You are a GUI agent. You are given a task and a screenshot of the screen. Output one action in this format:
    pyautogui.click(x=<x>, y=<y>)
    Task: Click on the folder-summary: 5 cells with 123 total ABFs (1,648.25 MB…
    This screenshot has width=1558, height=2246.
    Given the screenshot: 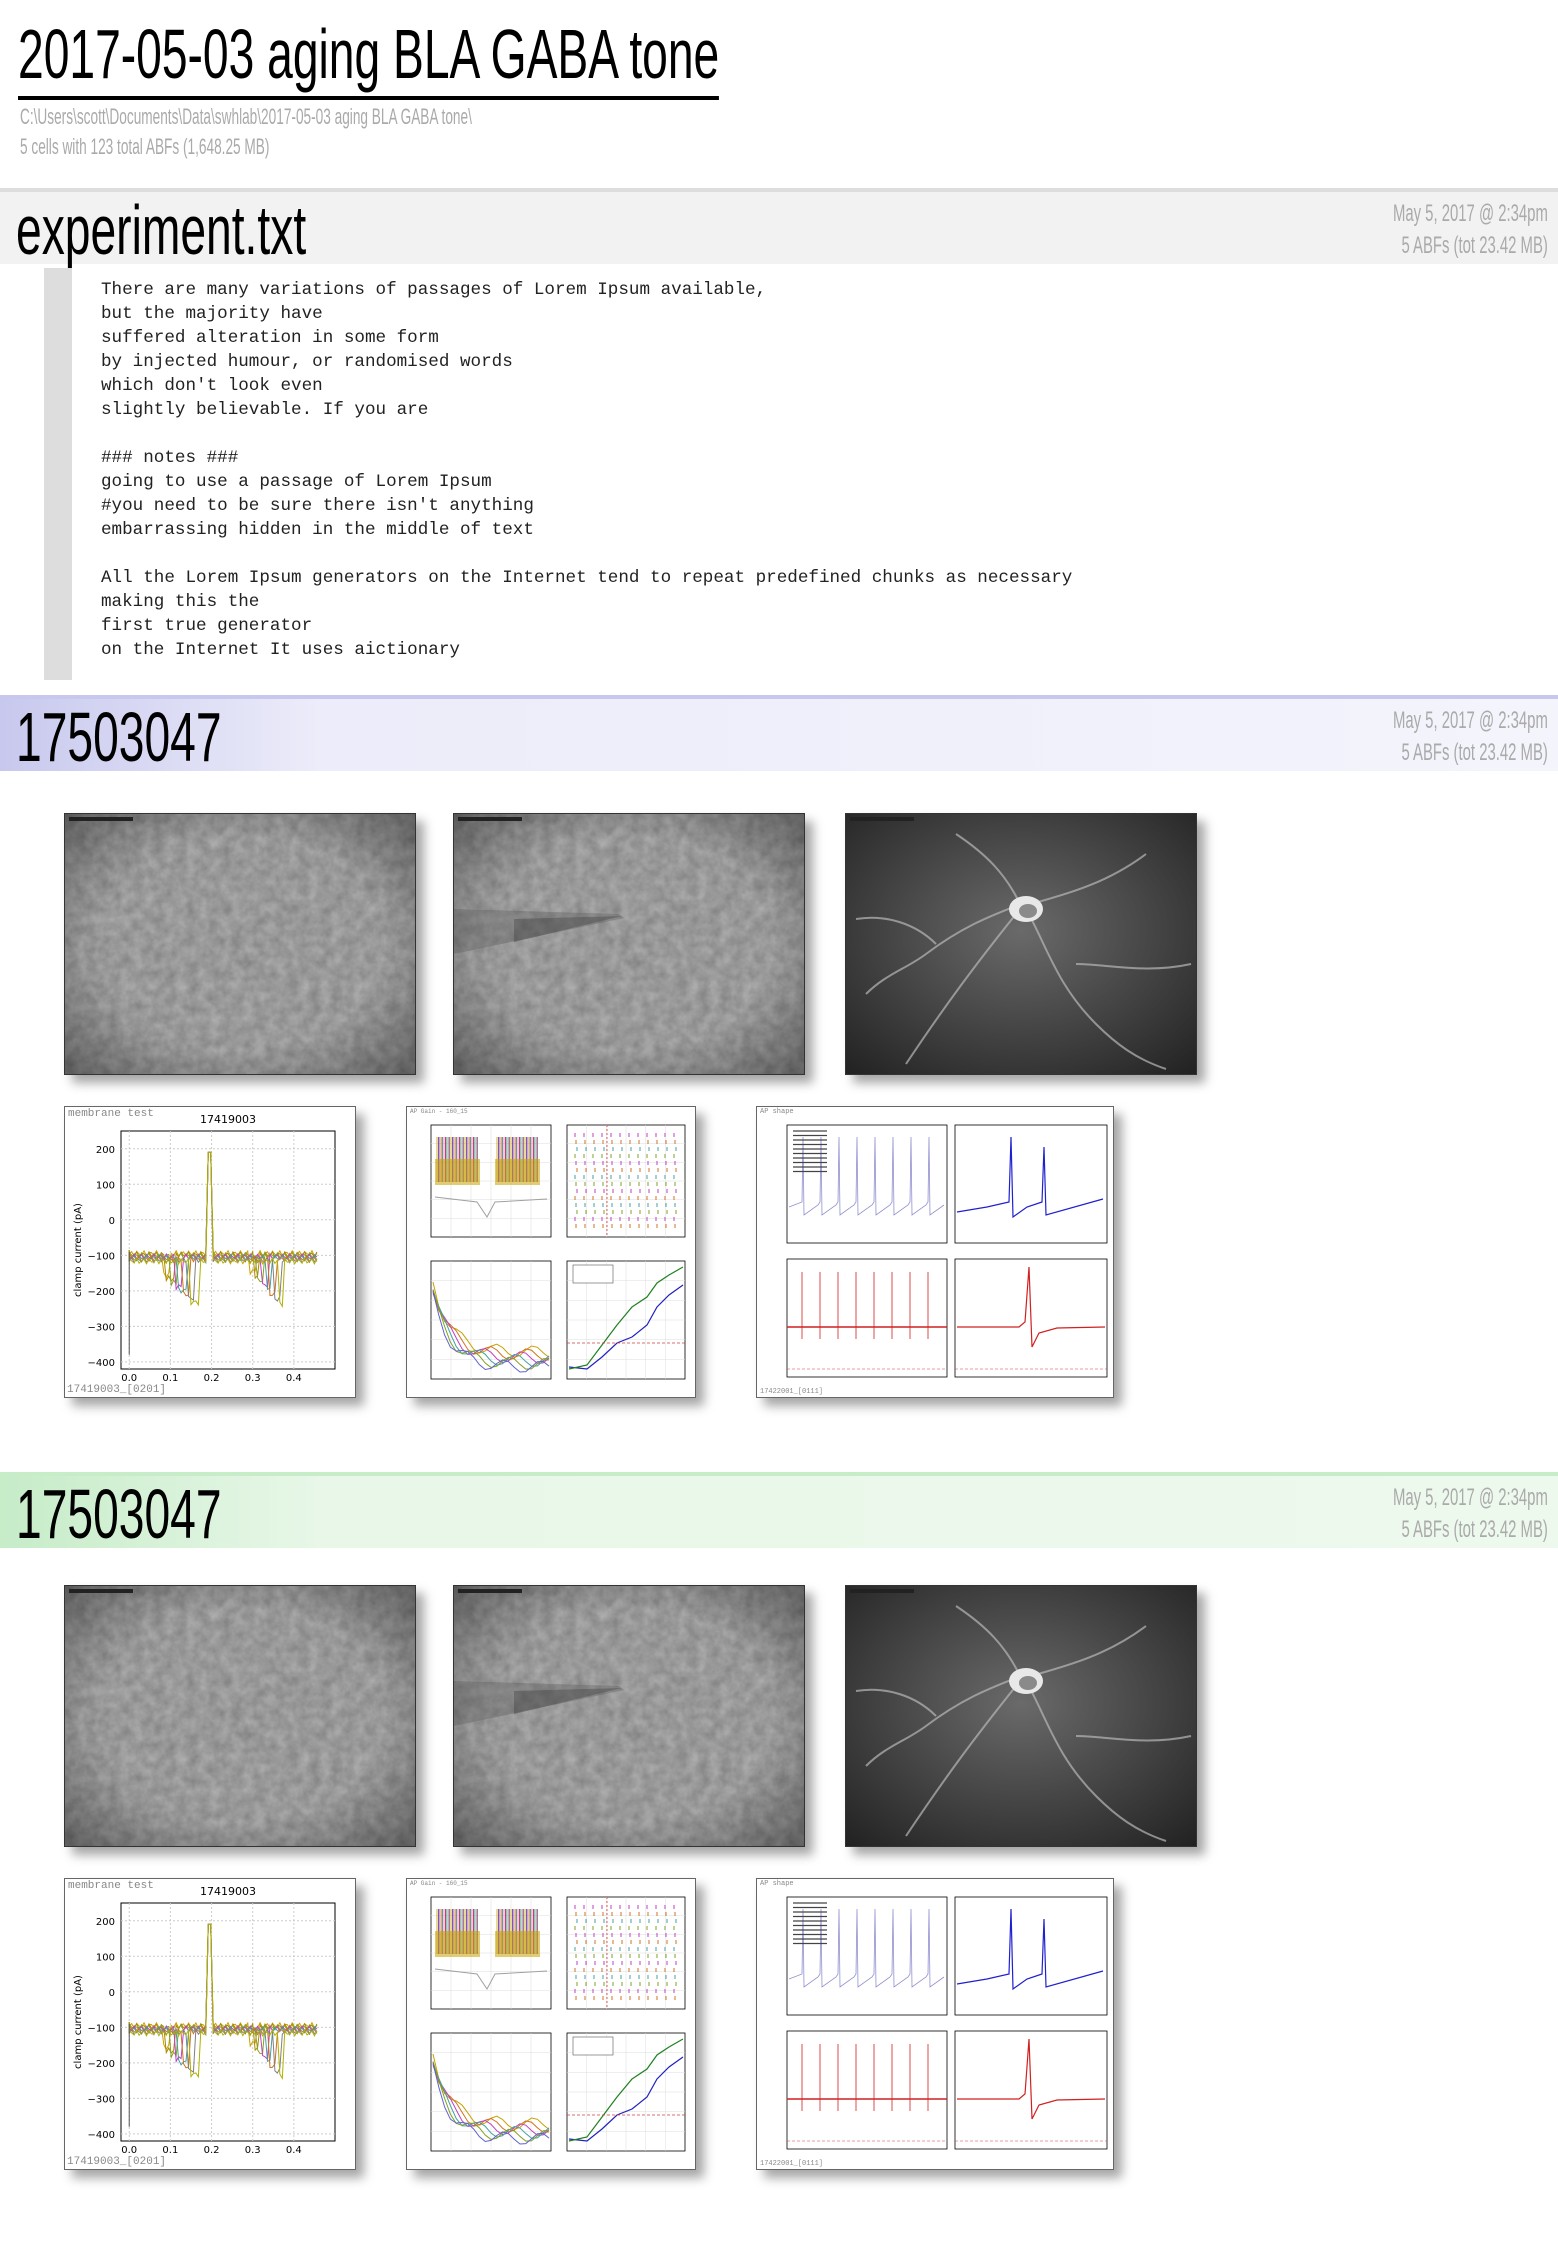 What is the action you would take?
    pyautogui.click(x=145, y=146)
    